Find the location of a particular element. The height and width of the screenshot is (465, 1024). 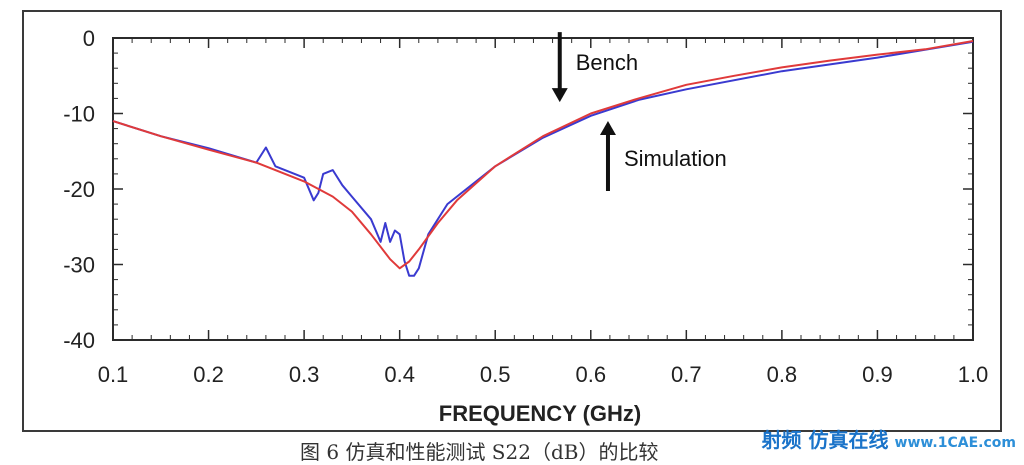

bench-arrow-icon is located at coordinates (559, 95).